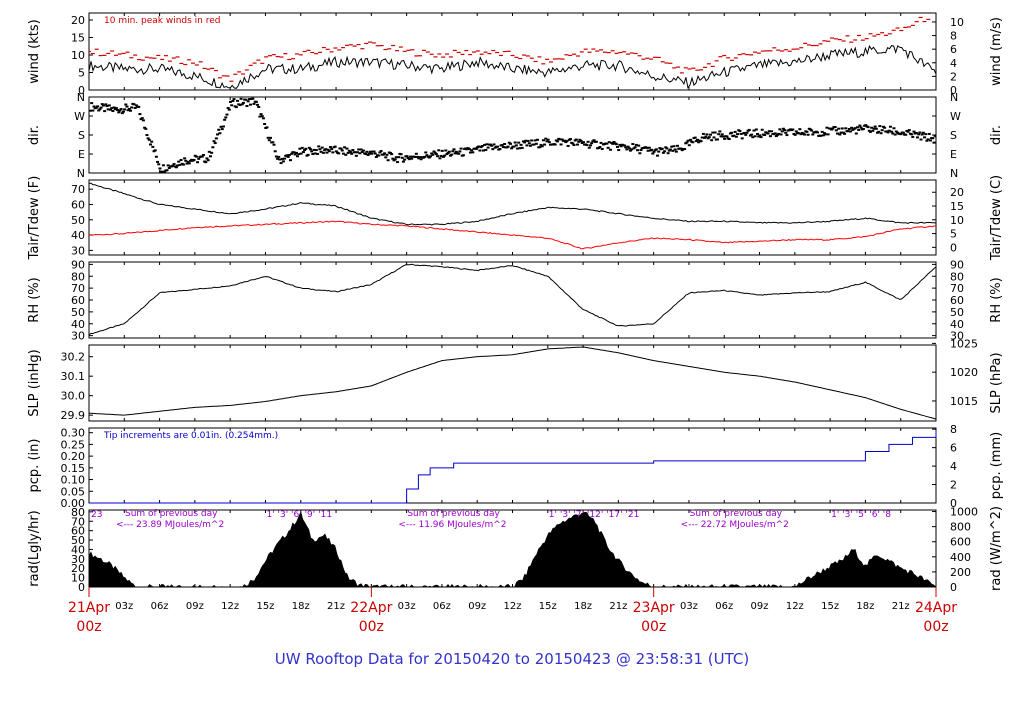 The height and width of the screenshot is (704, 1024). What do you see at coordinates (78, 20) in the screenshot?
I see `wind-y-tick-label: 20` at bounding box center [78, 20].